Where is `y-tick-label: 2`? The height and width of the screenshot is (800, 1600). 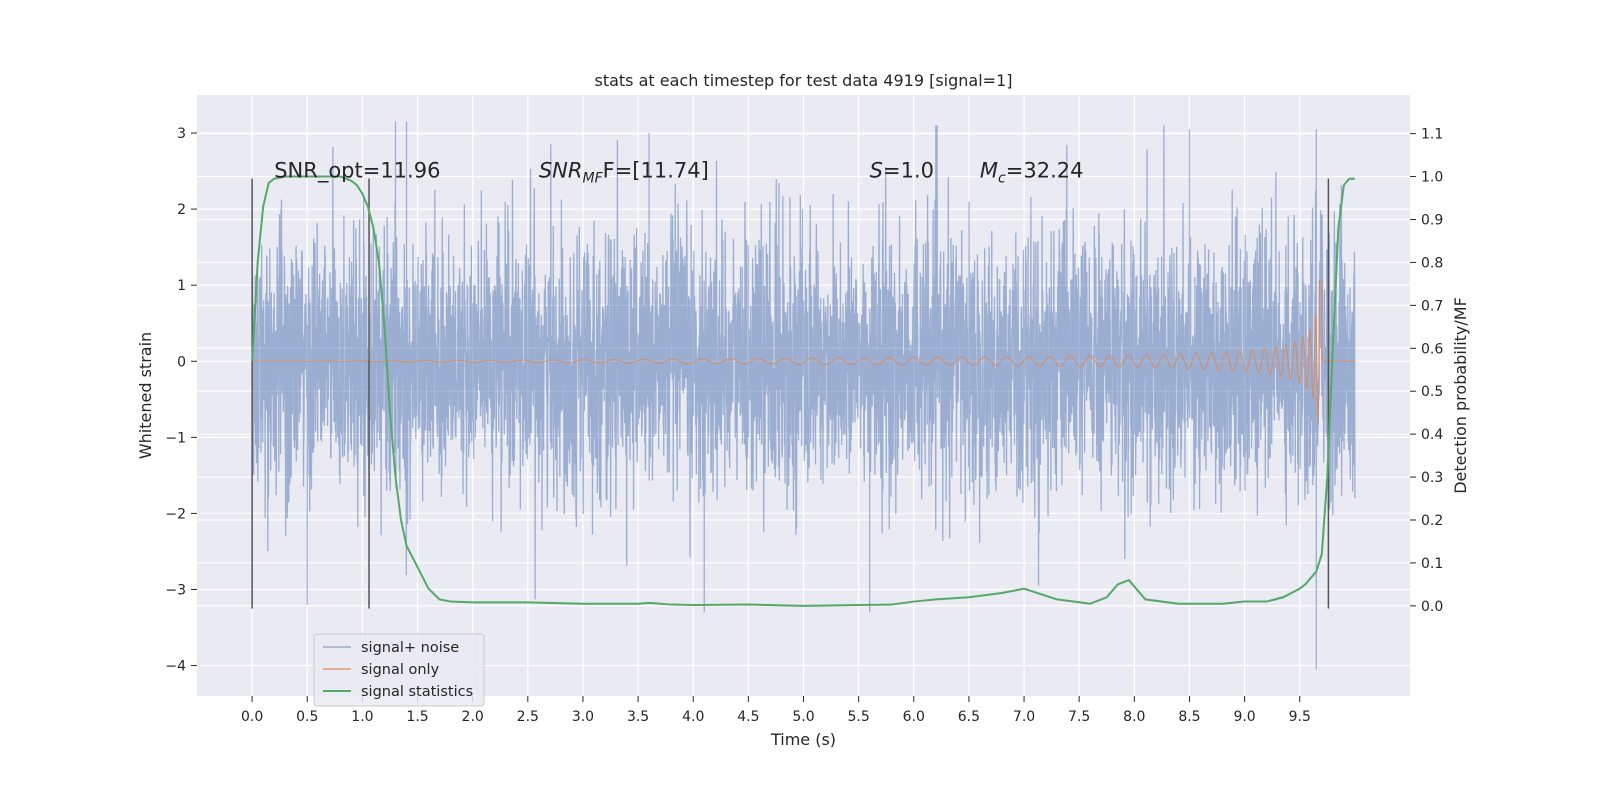 y-tick-label: 2 is located at coordinates (181, 210).